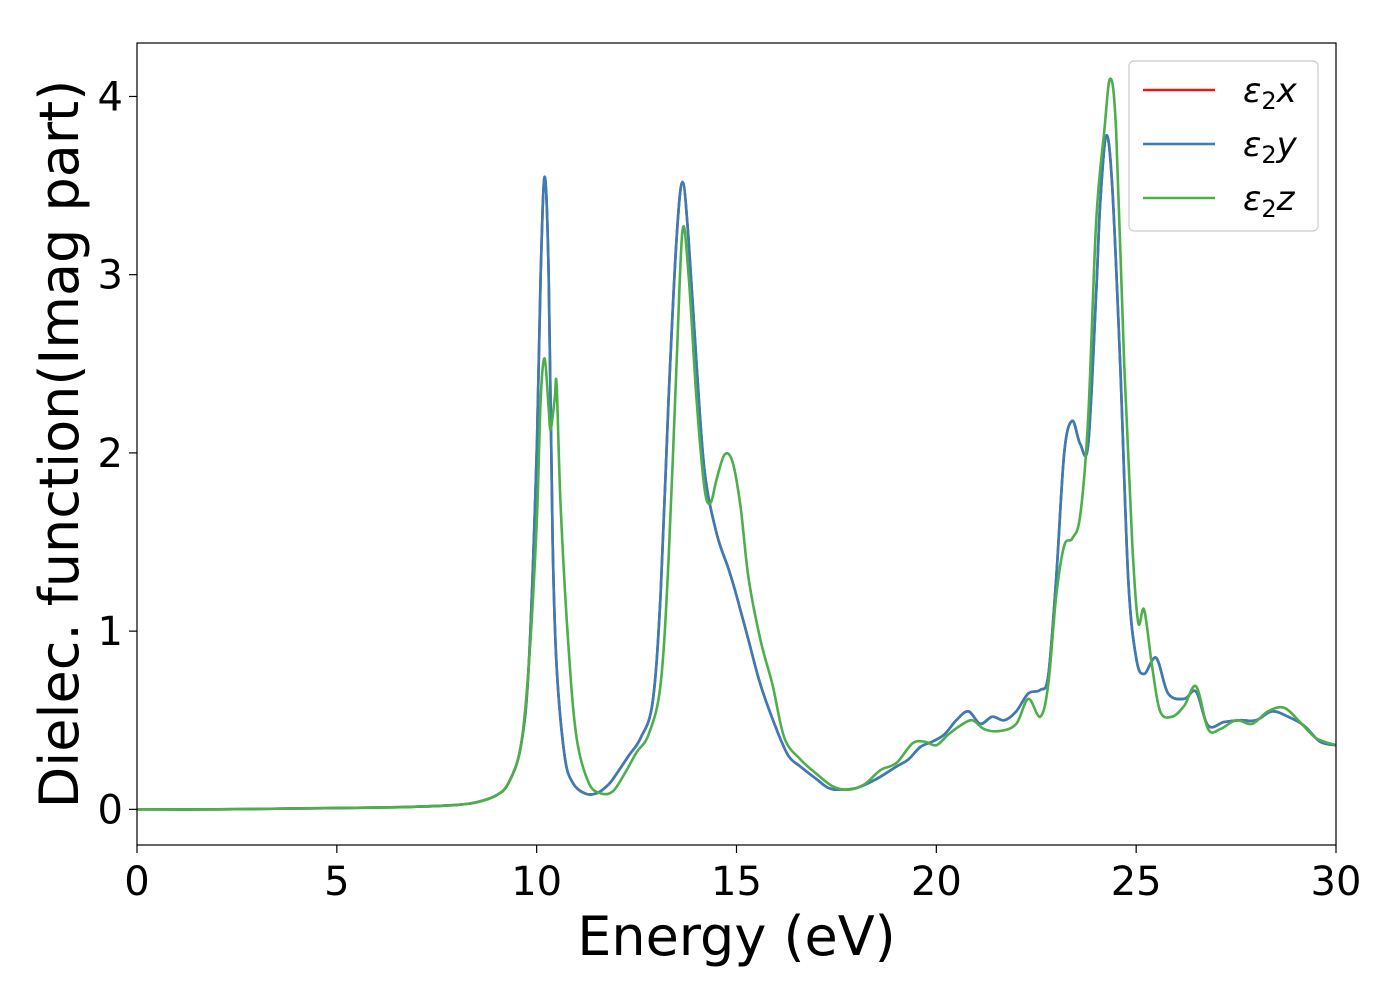 This screenshot has height=1005, width=1400. Describe the element at coordinates (336, 882) in the screenshot. I see `x-tick-label: 5` at that location.